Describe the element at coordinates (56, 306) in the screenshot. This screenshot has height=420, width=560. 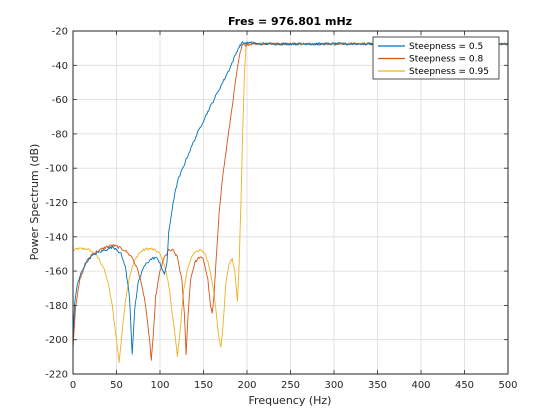
I see `y-tick-label: -180` at that location.